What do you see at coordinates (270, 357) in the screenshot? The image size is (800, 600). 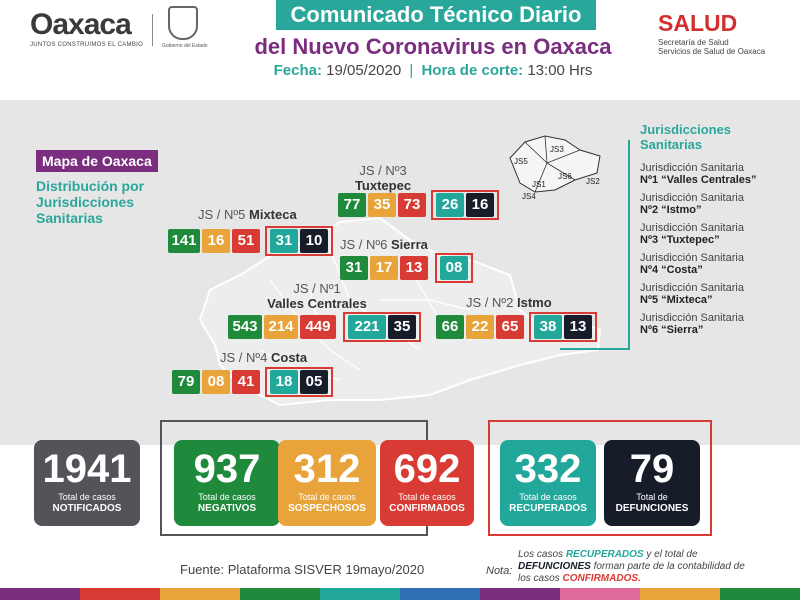 I see `js4-label: JS / Nº4 Costa` at bounding box center [270, 357].